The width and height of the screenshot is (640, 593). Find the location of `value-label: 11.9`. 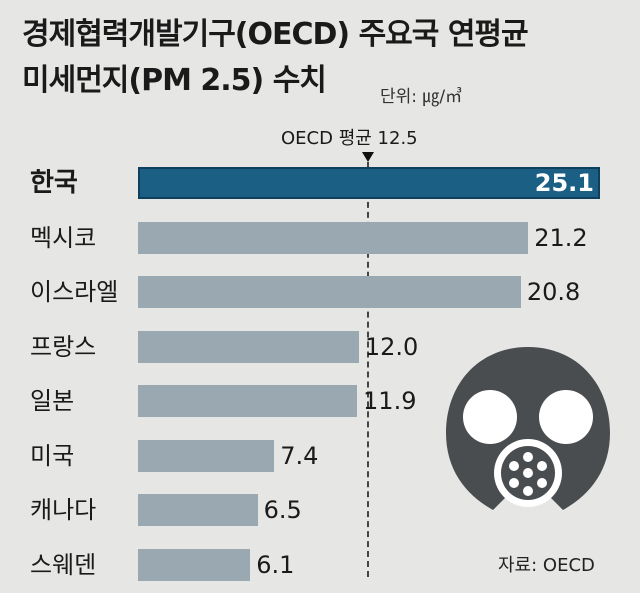

value-label: 11.9 is located at coordinates (390, 401).